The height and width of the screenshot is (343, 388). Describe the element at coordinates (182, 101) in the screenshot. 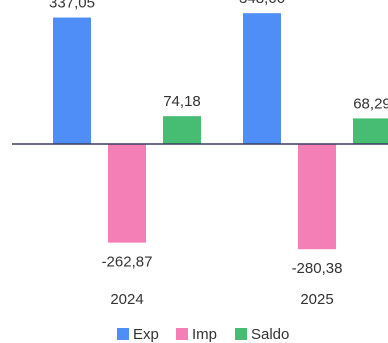

I see `data-label-saldo-2024: 74,18` at that location.